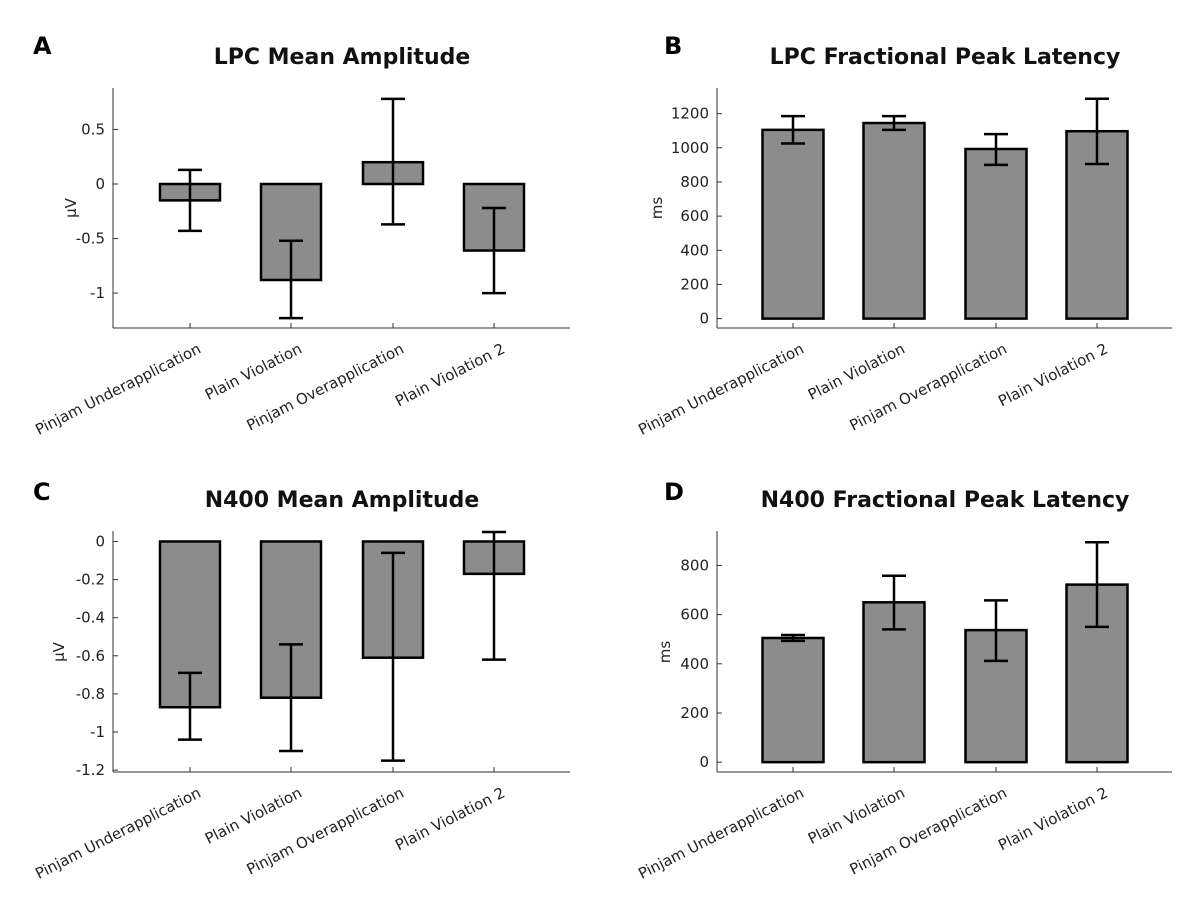  I want to click on panel-d-category-label: Plain Violation 2, so click(1053, 819).